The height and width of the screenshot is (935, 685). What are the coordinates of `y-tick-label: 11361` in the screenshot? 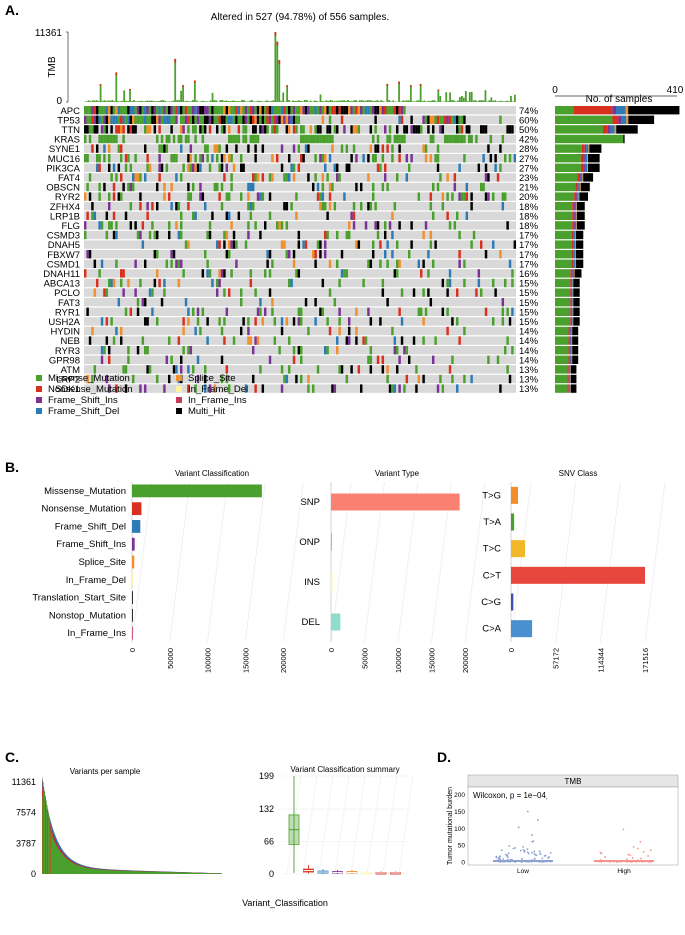 It's located at (24, 782).